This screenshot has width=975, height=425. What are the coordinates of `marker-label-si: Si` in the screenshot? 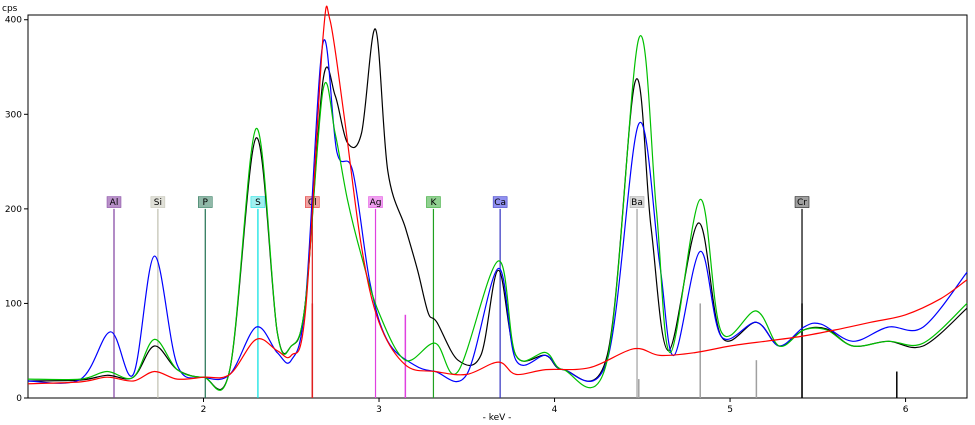 It's located at (158, 203).